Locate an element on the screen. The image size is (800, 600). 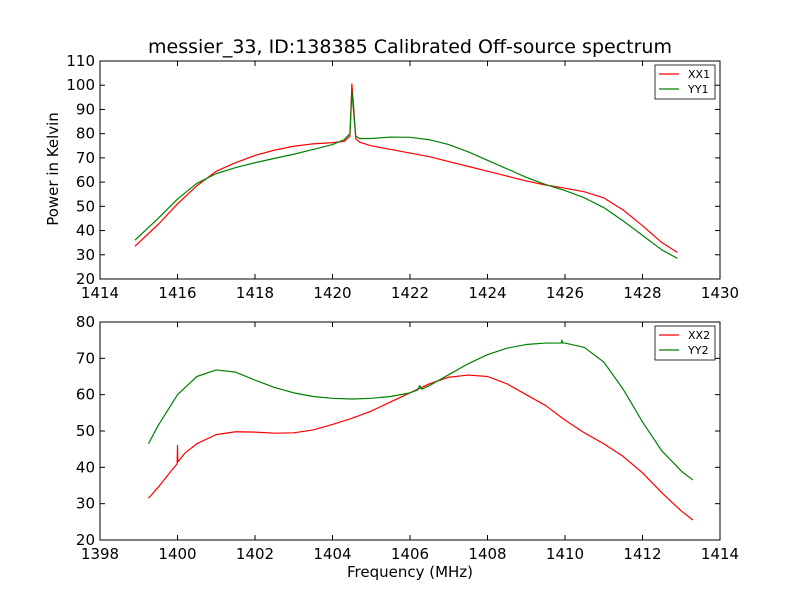
x-tick-label: 1418 is located at coordinates (255, 293).